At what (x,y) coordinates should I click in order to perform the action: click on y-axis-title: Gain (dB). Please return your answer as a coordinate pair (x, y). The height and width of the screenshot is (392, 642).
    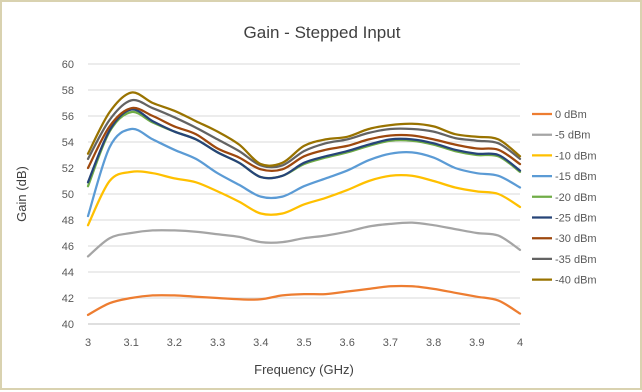
    Looking at the image, I should click on (21, 194).